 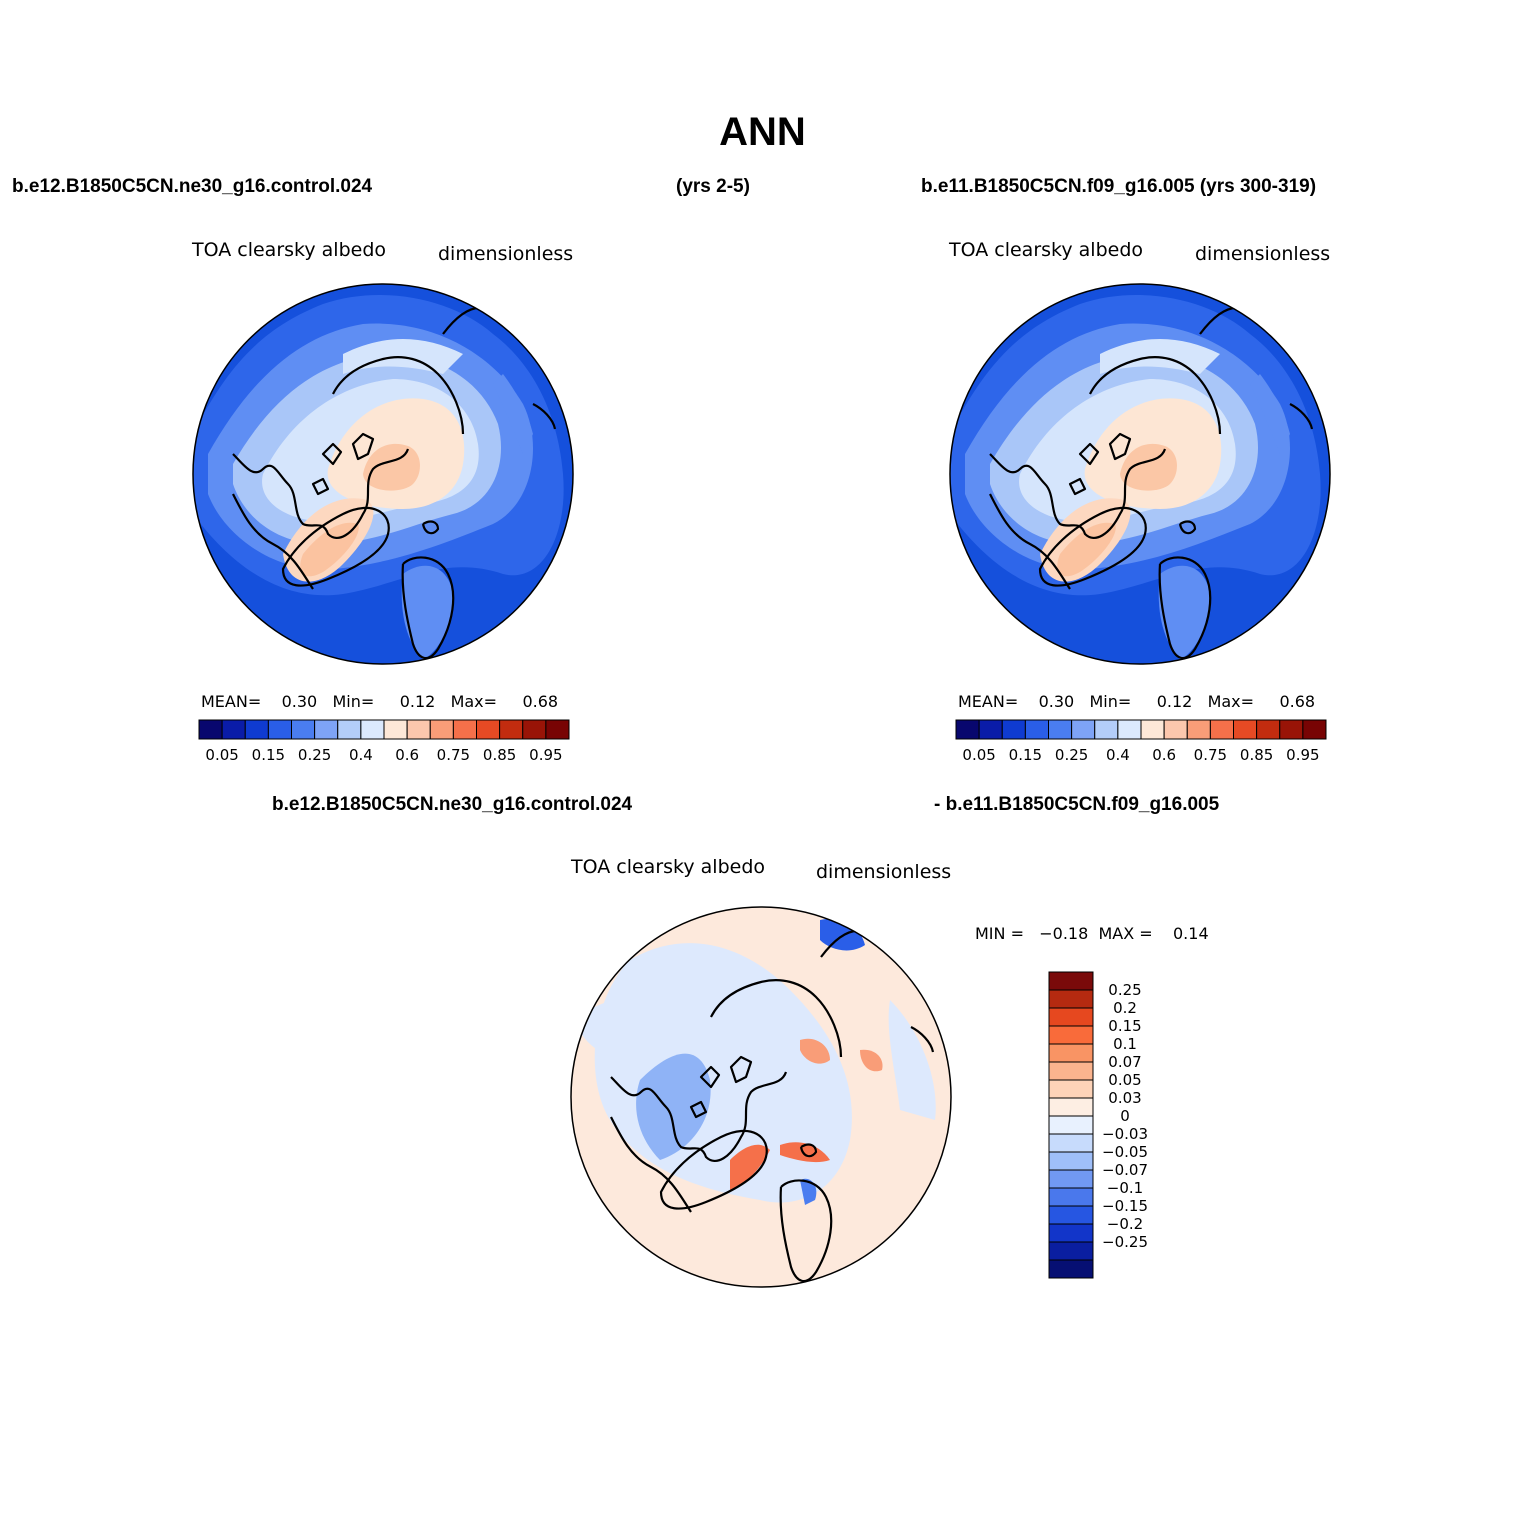 What do you see at coordinates (668, 867) in the screenshot?
I see `diff-variable-label: TOA clearsky albedo` at bounding box center [668, 867].